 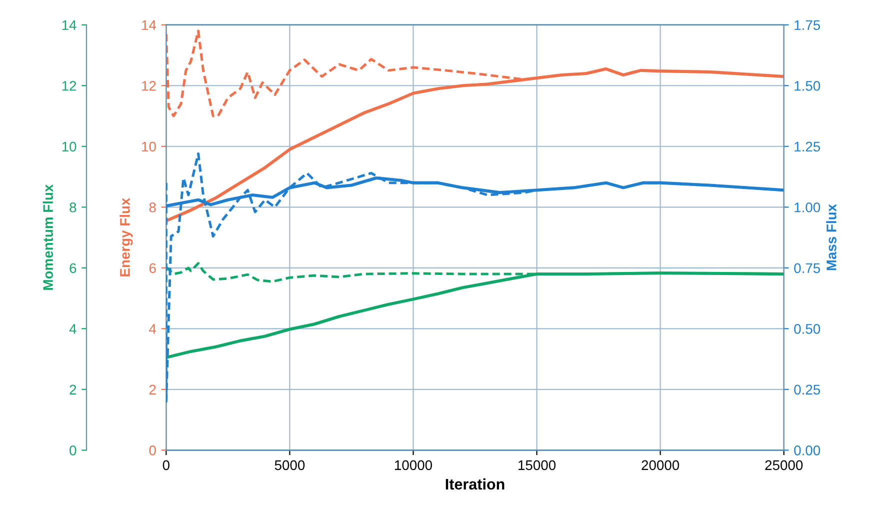 What do you see at coordinates (73, 451) in the screenshot?
I see `y3-tick-label: 0` at bounding box center [73, 451].